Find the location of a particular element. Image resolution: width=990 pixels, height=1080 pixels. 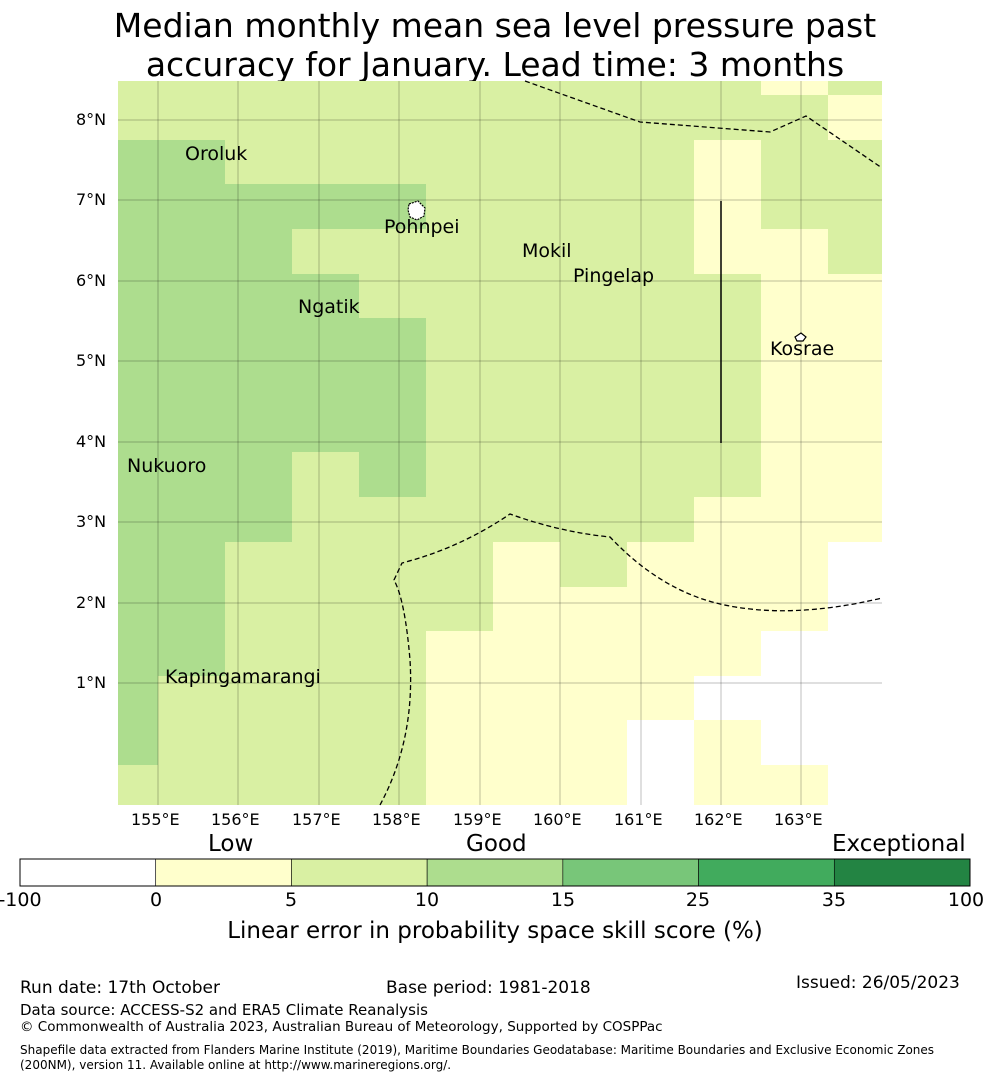

colorbar-frame is located at coordinates (495, 872).